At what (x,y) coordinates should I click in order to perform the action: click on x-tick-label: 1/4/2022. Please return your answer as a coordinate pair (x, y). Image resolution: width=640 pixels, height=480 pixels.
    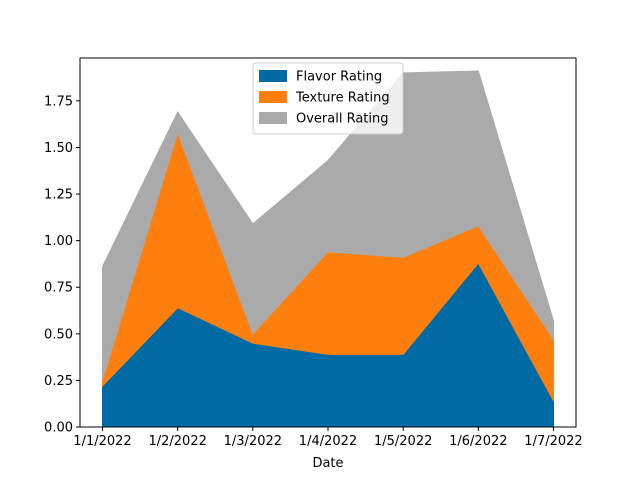
    Looking at the image, I should click on (328, 441).